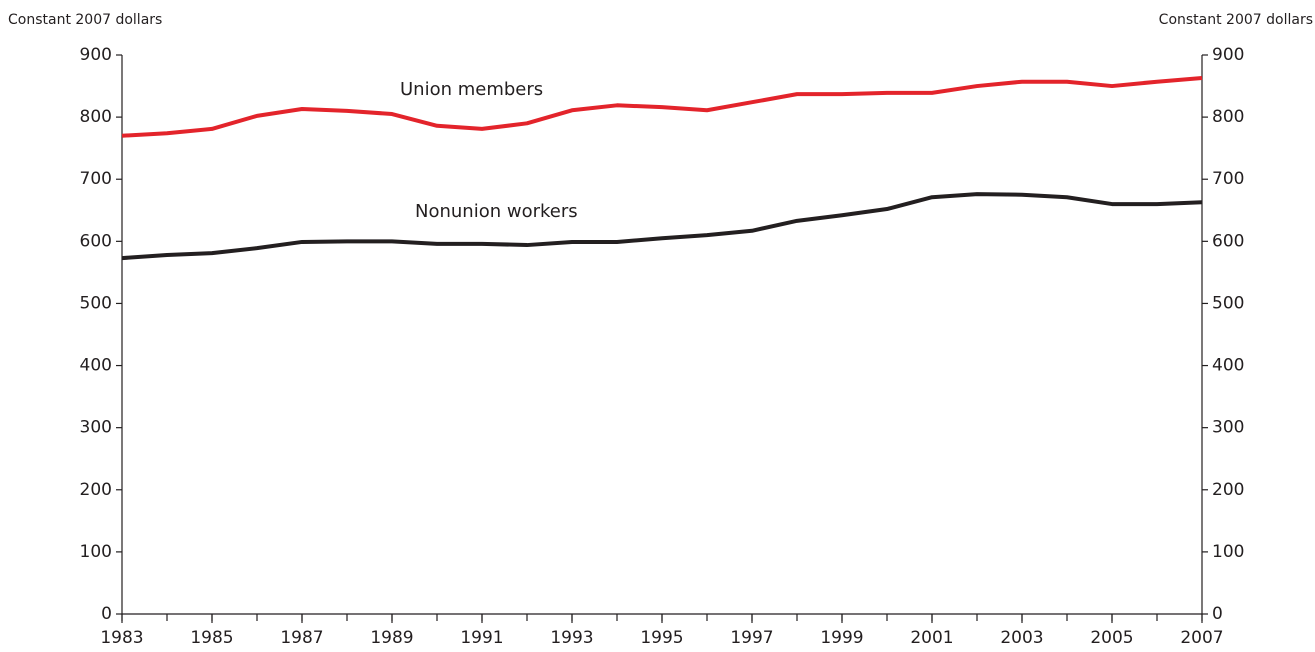 This screenshot has height=652, width=1315. What do you see at coordinates (1228, 55) in the screenshot?
I see `y2-tick-label: 900` at bounding box center [1228, 55].